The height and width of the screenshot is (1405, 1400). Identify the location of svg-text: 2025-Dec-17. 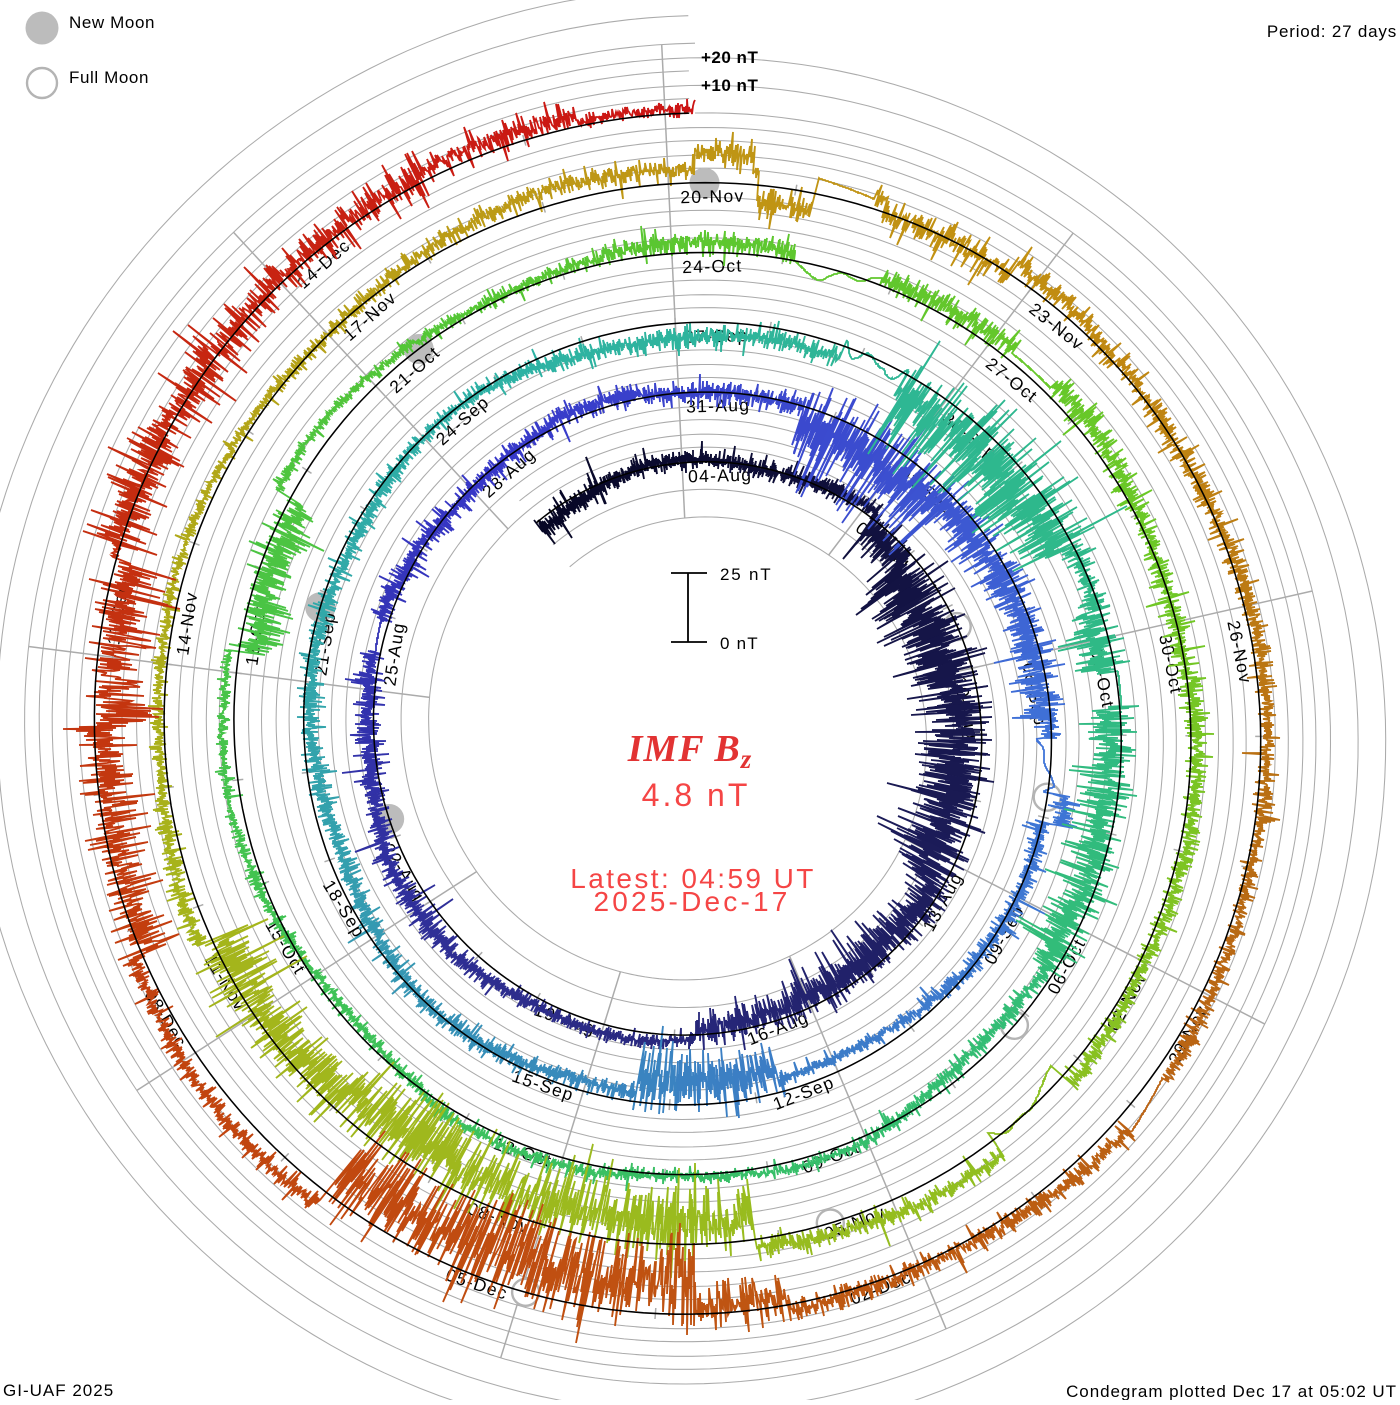
(691, 901).